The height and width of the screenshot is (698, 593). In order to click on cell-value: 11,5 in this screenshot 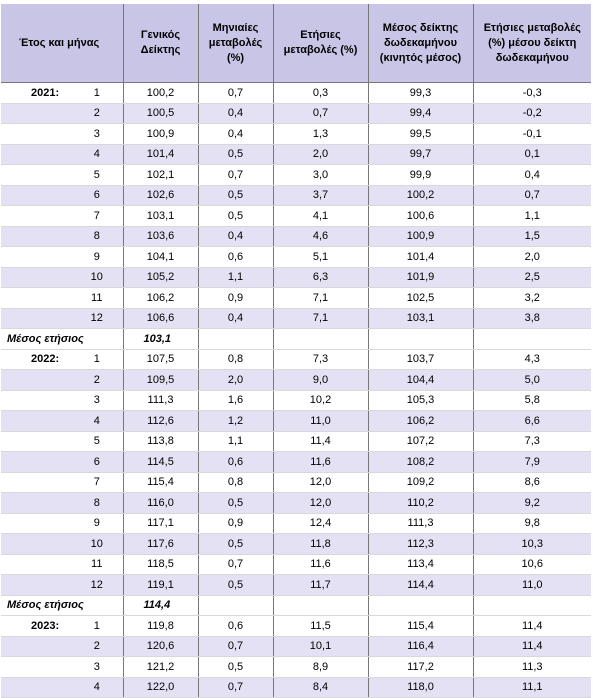, I will do `click(321, 626)`.